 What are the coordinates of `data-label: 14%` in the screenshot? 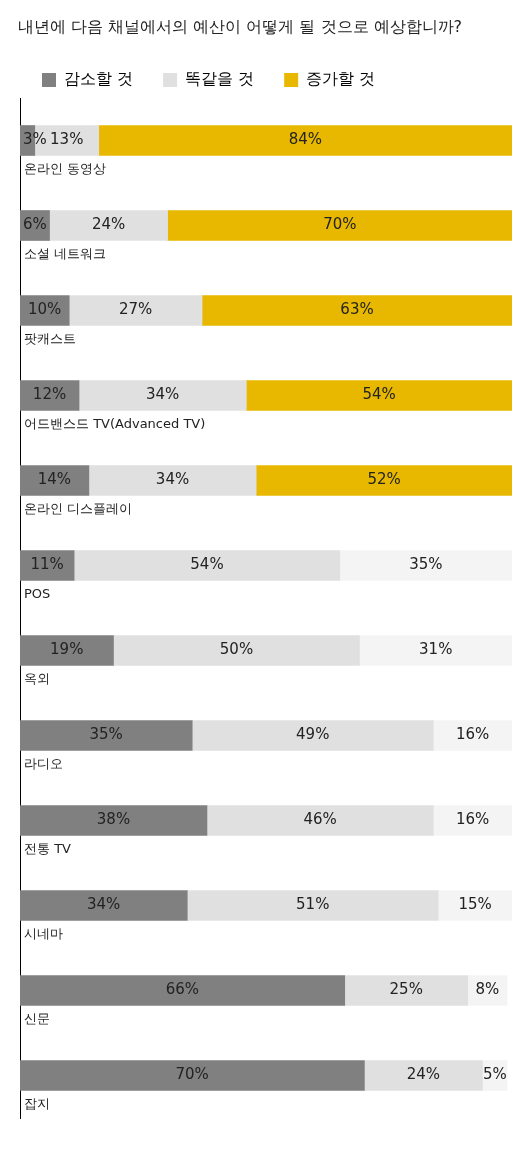 It's located at (54, 479).